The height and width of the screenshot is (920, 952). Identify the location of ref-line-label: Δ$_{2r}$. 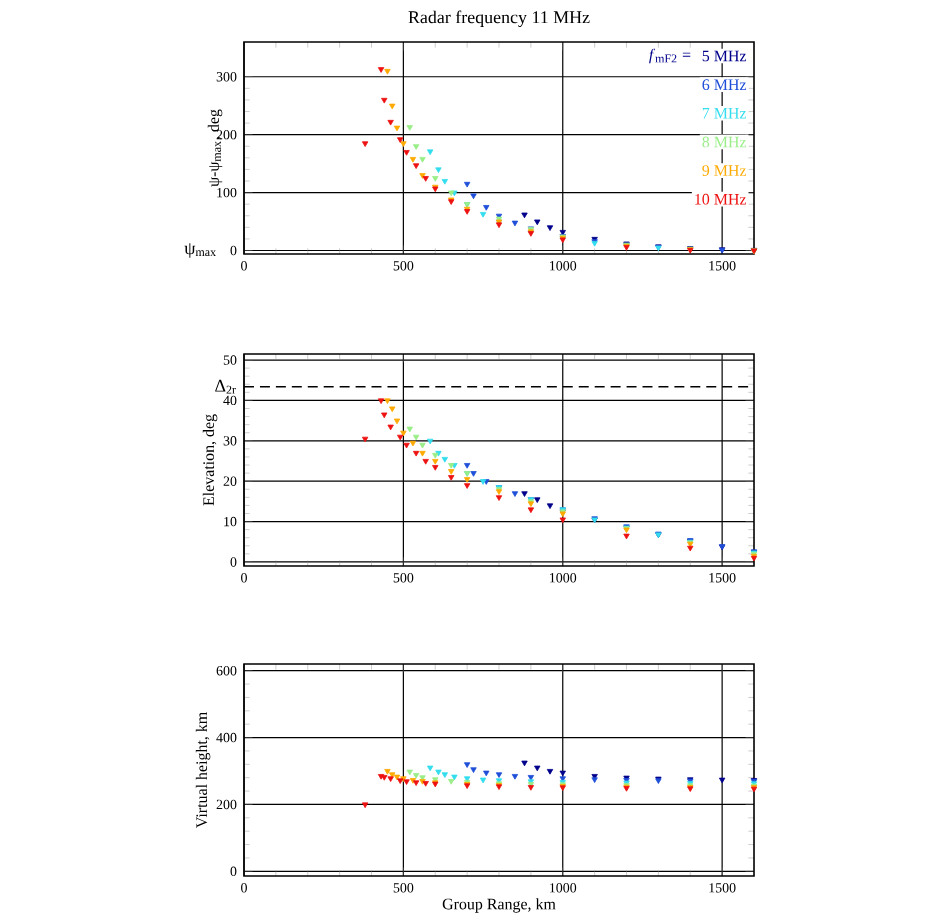
(225, 386).